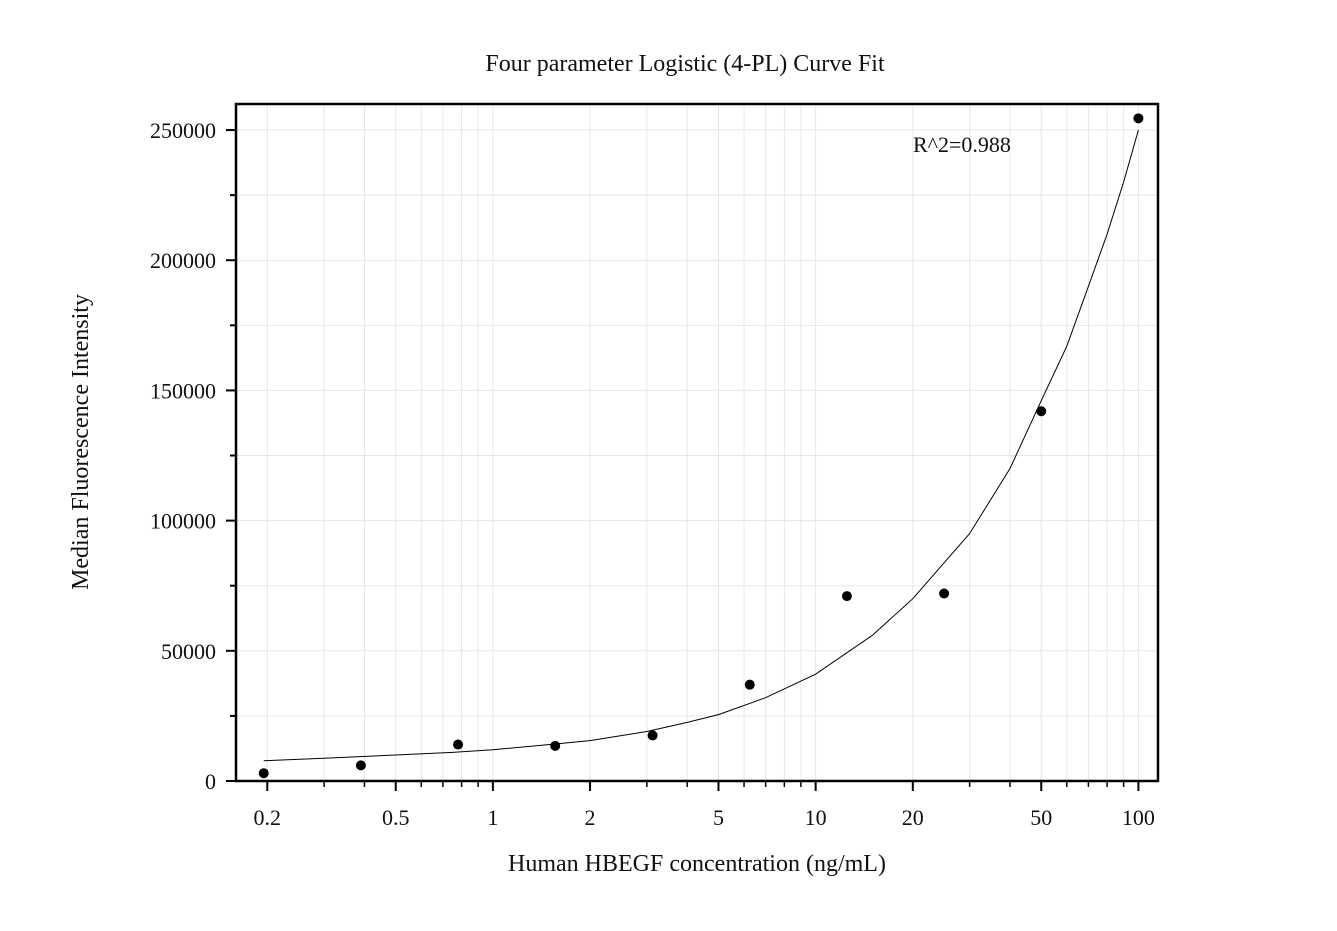 The height and width of the screenshot is (931, 1337). What do you see at coordinates (183, 390) in the screenshot?
I see `y-tick-label: 150000` at bounding box center [183, 390].